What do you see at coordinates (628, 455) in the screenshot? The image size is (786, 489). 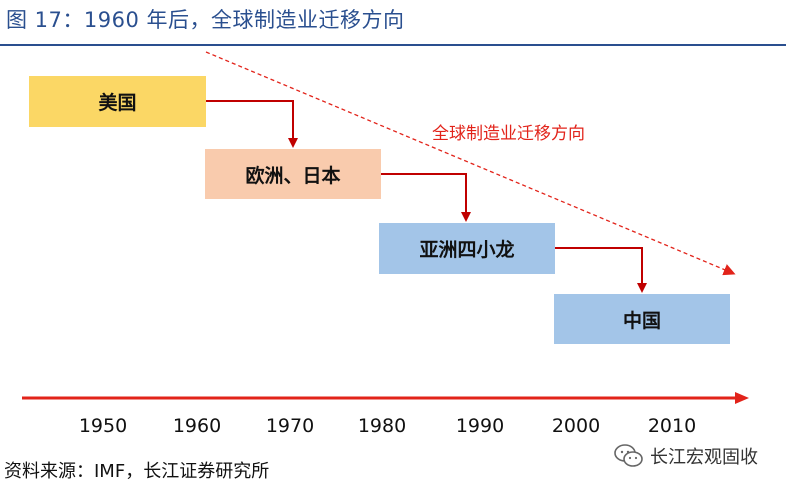 I see `wechat-icon` at bounding box center [628, 455].